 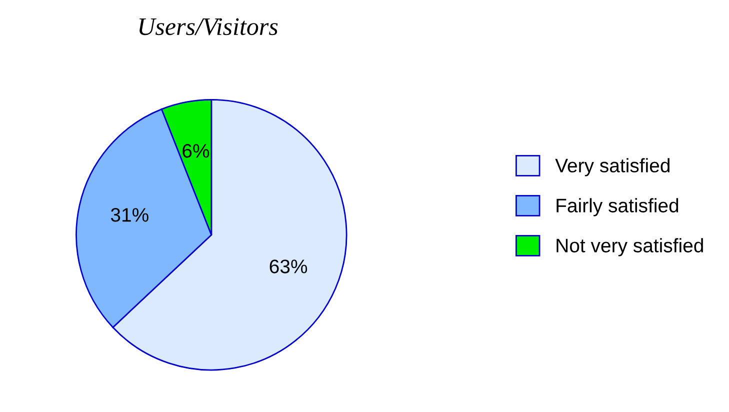 I want to click on legend-label: Fairly satisfied, so click(x=617, y=207).